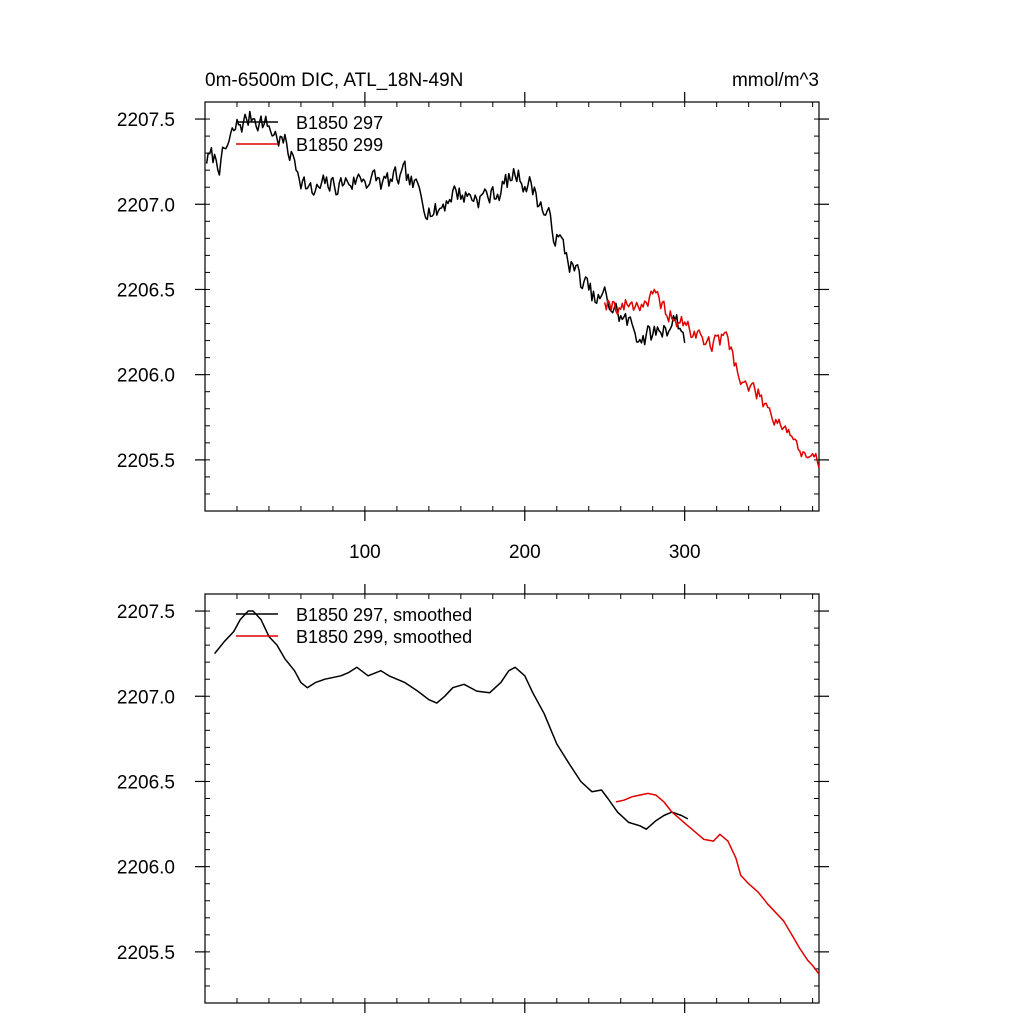 The image size is (1024, 1024). Describe the element at coordinates (334, 80) in the screenshot. I see `chart-title: 0m-6500m DIC, ATL_18N-49N` at that location.